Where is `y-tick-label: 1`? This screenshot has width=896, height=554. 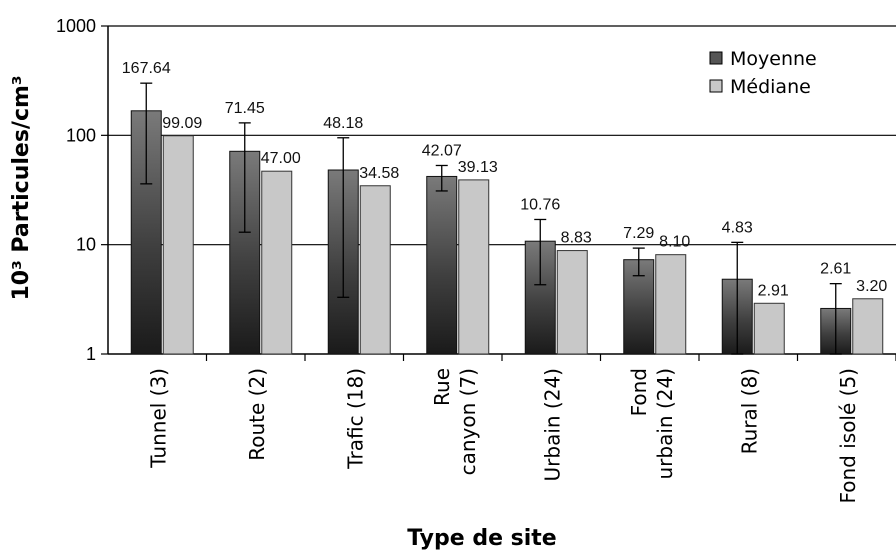
y-tick-label: 1 is located at coordinates (91, 354).